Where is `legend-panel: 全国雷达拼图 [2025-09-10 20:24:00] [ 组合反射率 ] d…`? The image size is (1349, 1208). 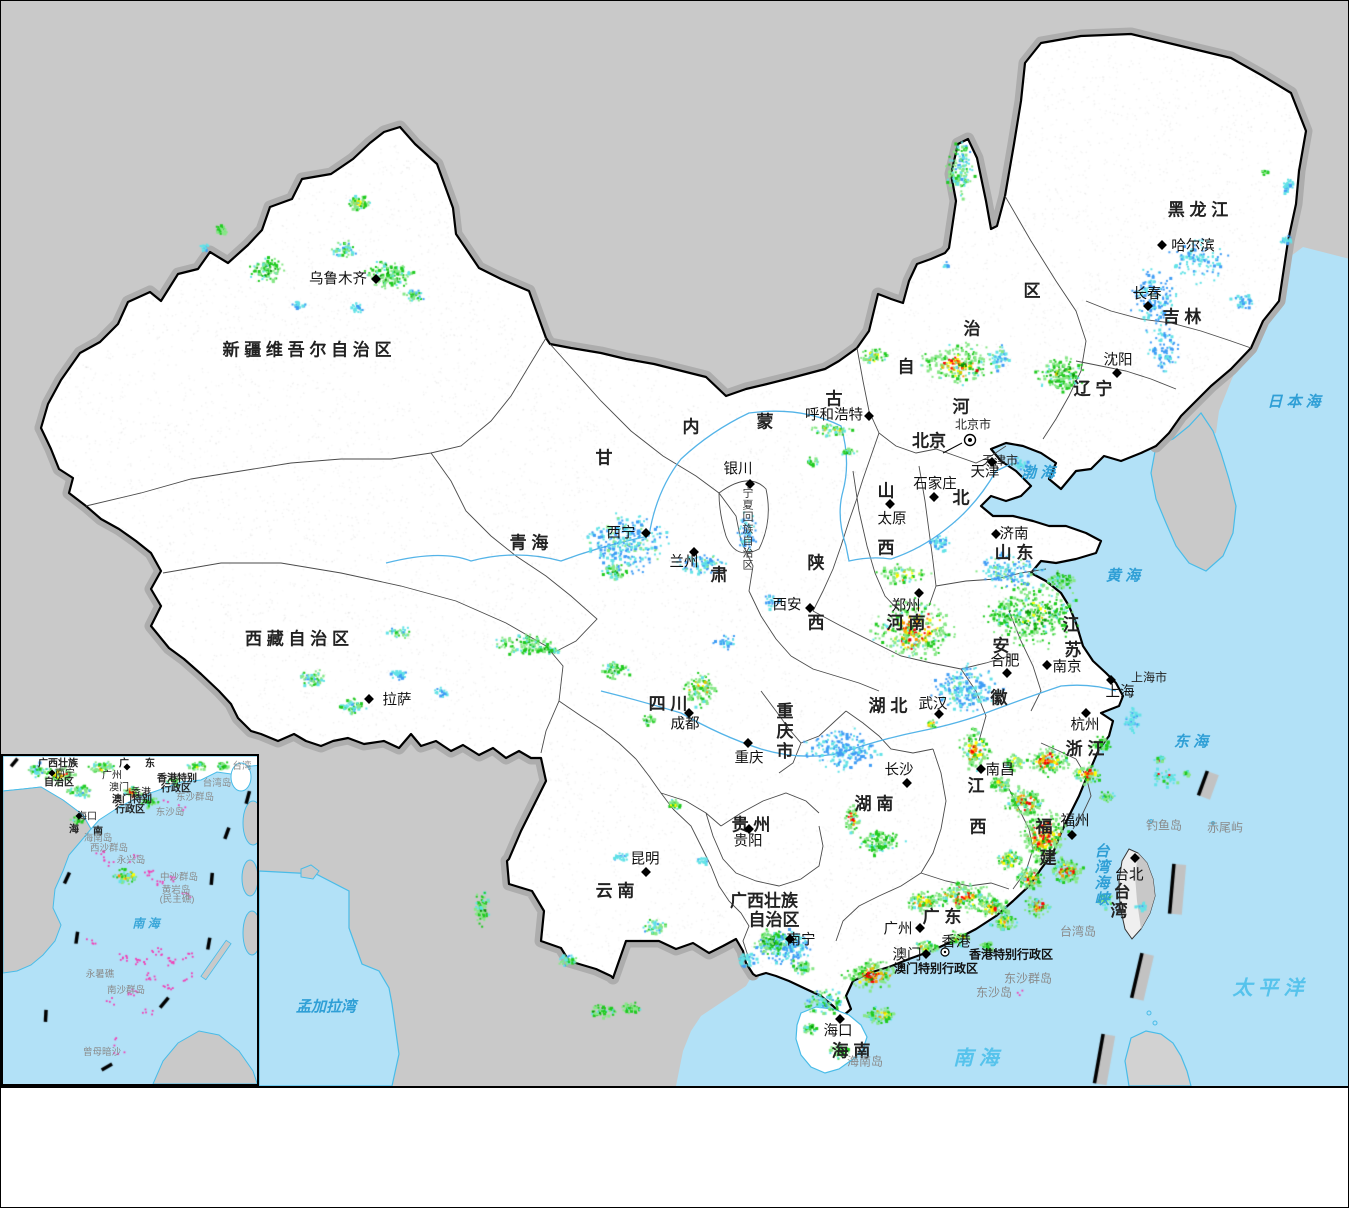 legend-panel: 全国雷达拼图 [2025-09-10 20:24:00] [ 组合反射率 ] d… is located at coordinates (674, 1147).